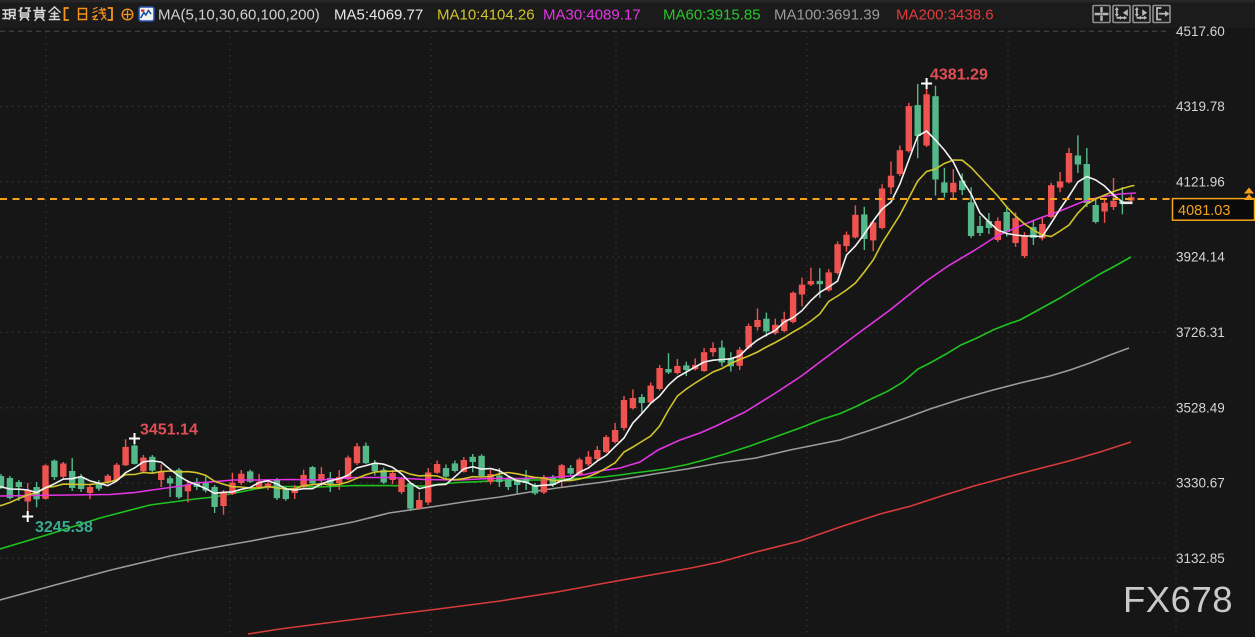 The height and width of the screenshot is (637, 1255). What do you see at coordinates (959, 75) in the screenshot?
I see `svg-text: 4381.29` at bounding box center [959, 75].